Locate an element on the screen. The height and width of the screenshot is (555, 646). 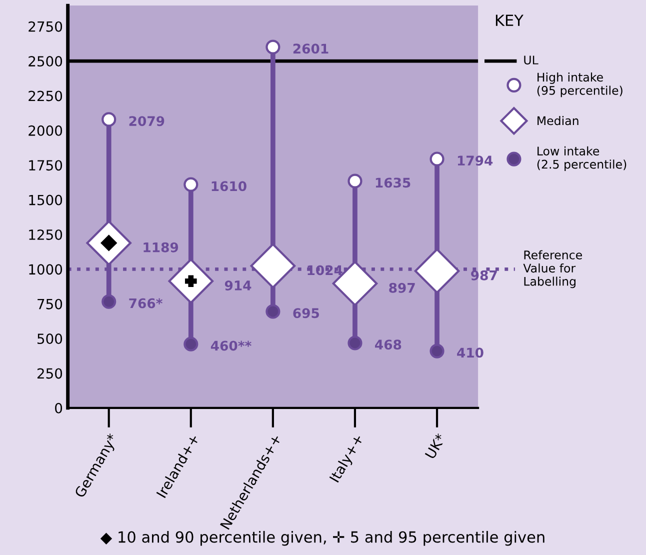
data-label: 1189 is located at coordinates (161, 247).